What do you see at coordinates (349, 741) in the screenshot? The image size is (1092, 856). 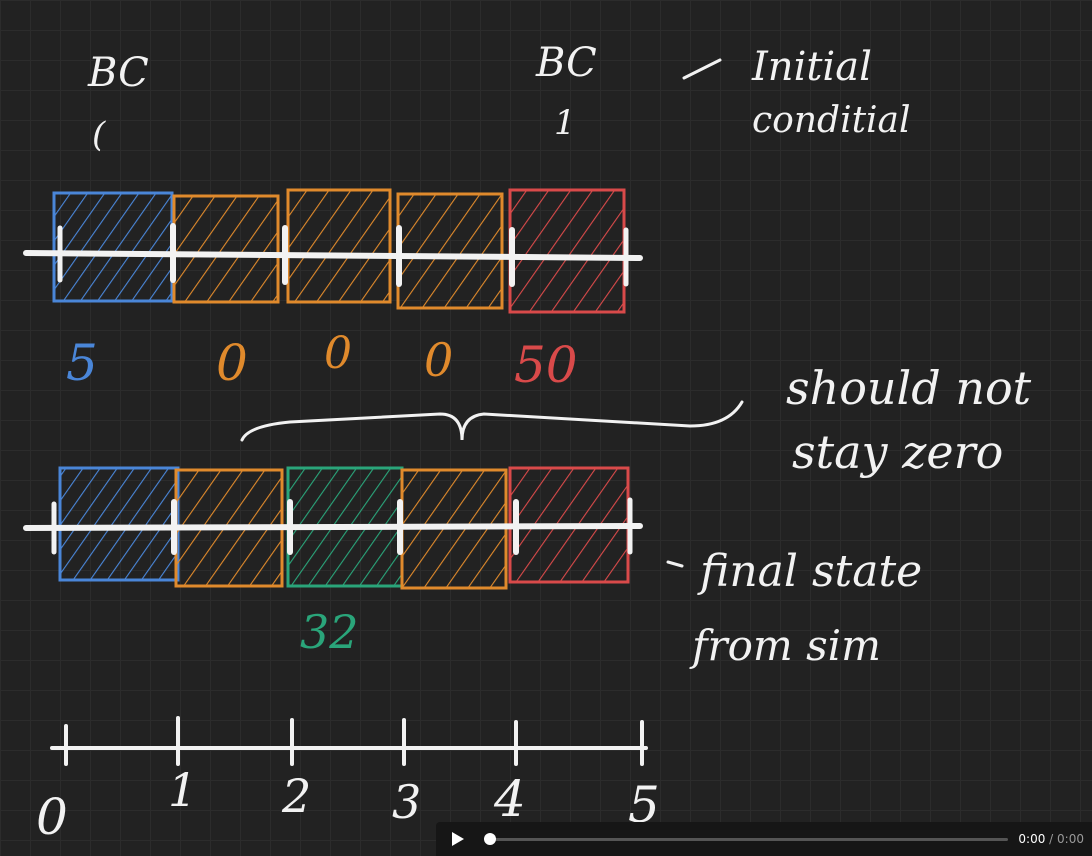 I see `x-axis` at bounding box center [349, 741].